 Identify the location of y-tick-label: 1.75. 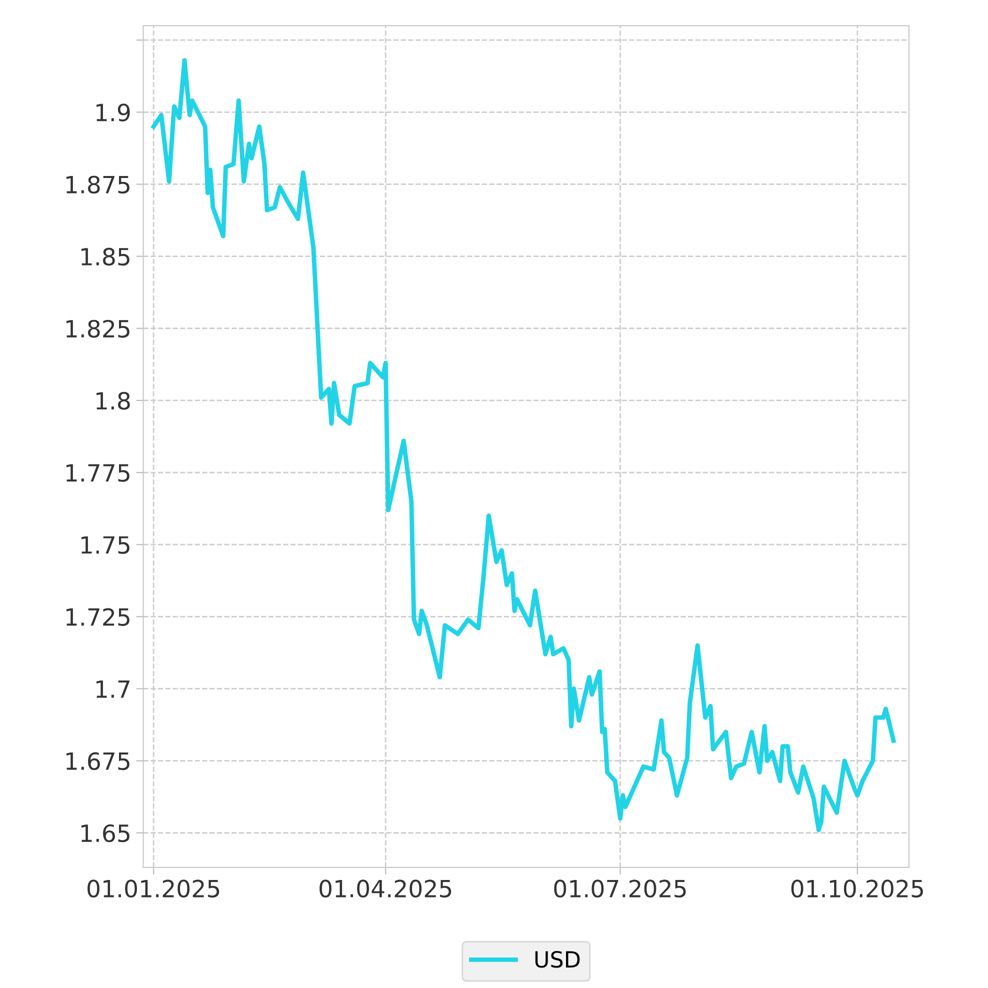
(105, 545).